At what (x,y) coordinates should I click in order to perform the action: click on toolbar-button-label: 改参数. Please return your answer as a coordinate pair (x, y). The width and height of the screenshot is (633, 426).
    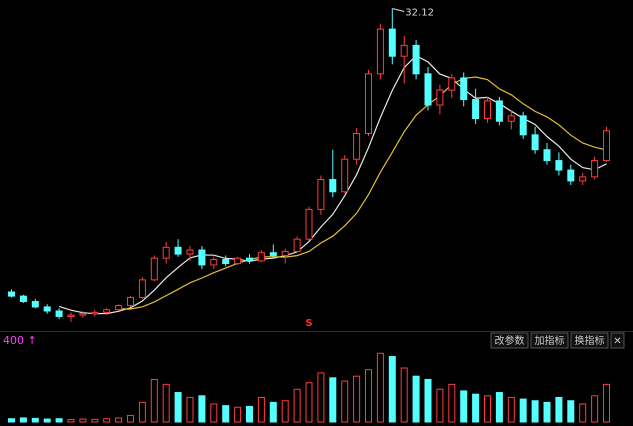
    Looking at the image, I should click on (510, 340).